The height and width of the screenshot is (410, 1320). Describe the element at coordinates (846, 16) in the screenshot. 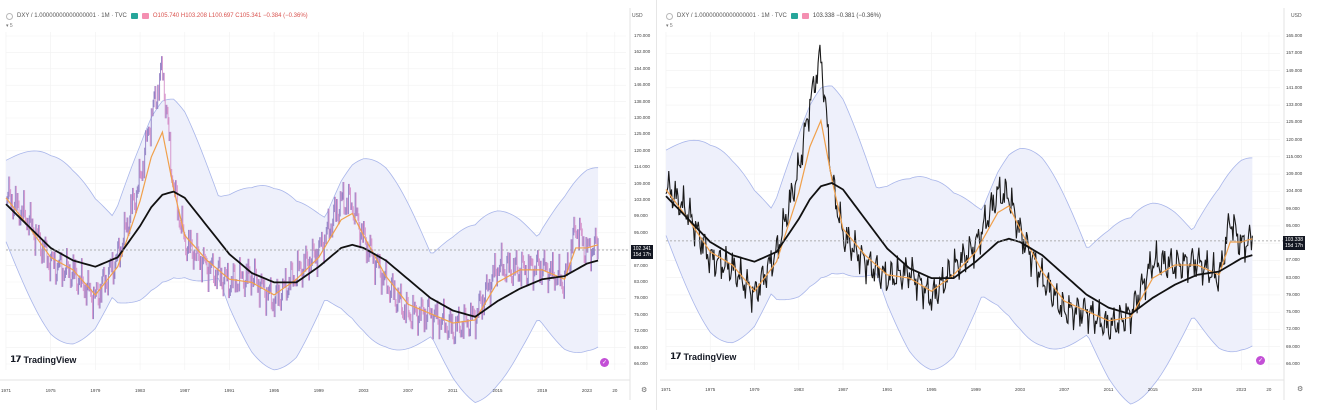

I see `price-values: 103.338 −0.381 (−0.36%)` at that location.